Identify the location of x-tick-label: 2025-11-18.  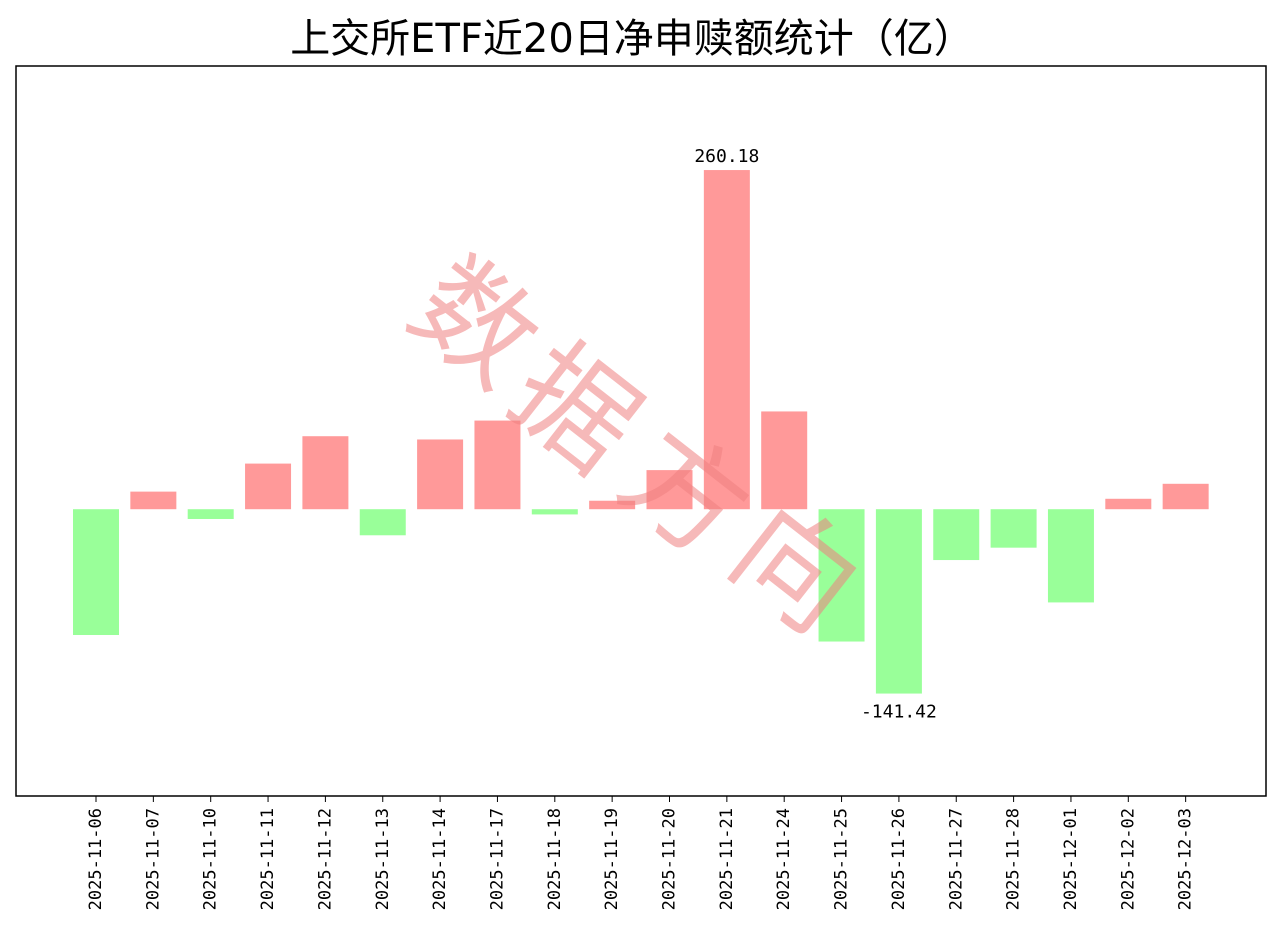
(555, 859).